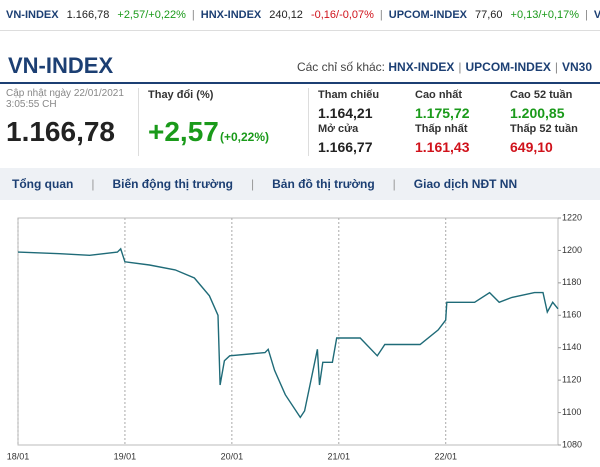  I want to click on stat-label: Thấp nhất, so click(441, 129).